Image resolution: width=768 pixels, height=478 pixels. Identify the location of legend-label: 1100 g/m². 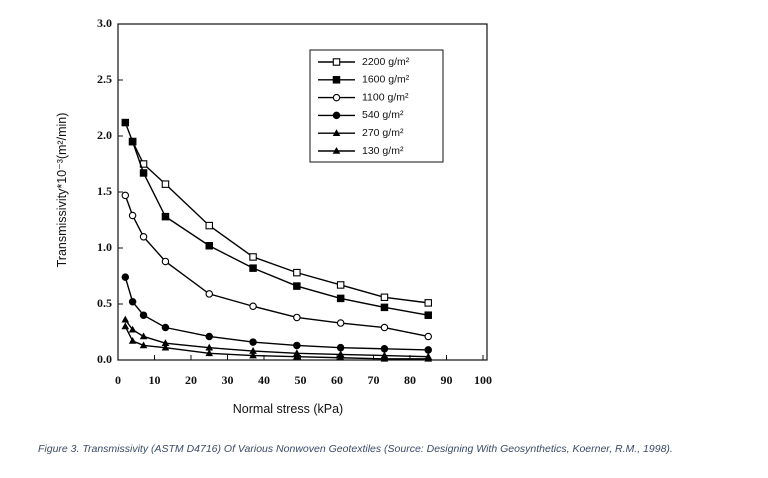
(385, 97).